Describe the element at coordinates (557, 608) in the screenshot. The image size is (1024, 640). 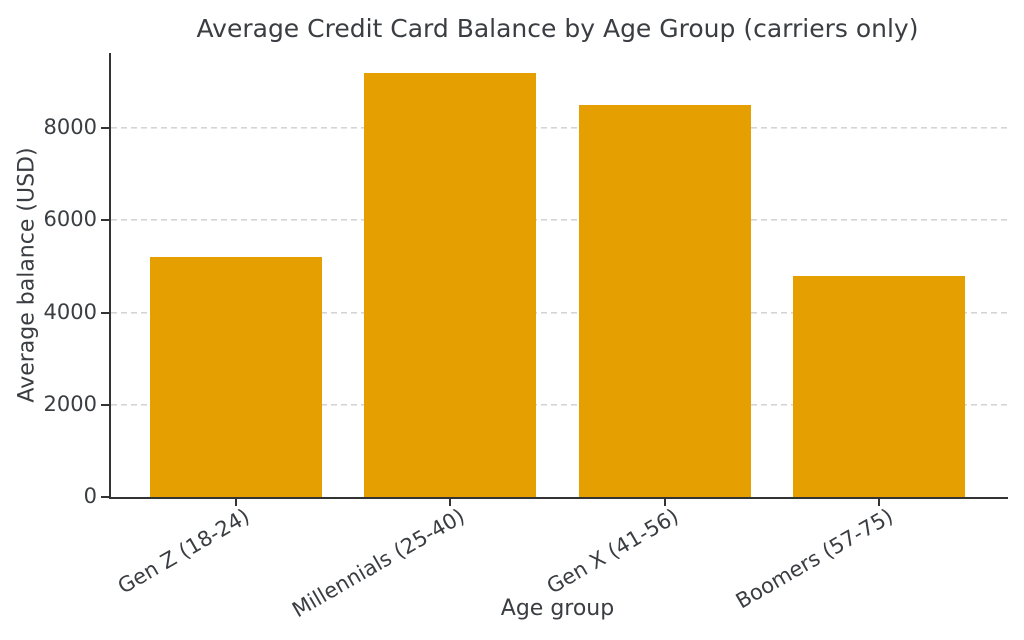
I see `x-axis-label: Age group` at that location.